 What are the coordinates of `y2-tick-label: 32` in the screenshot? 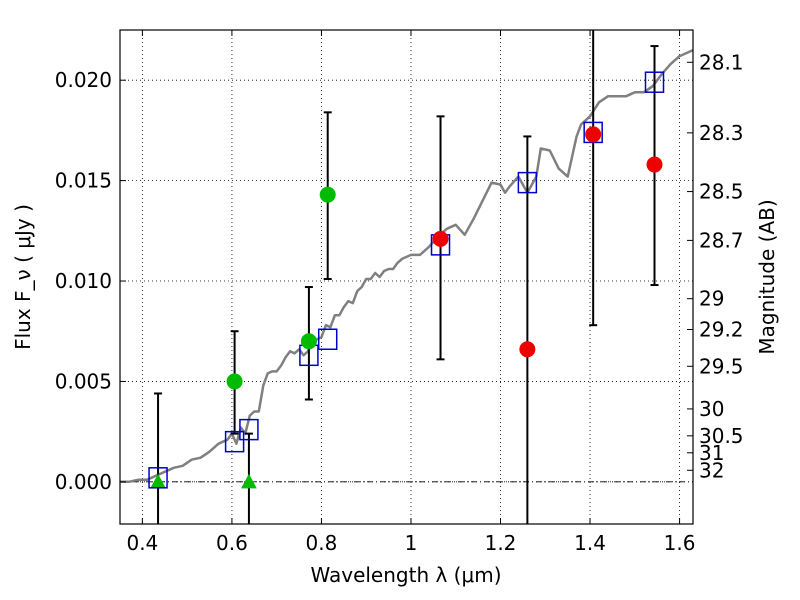 It's located at (711, 470).